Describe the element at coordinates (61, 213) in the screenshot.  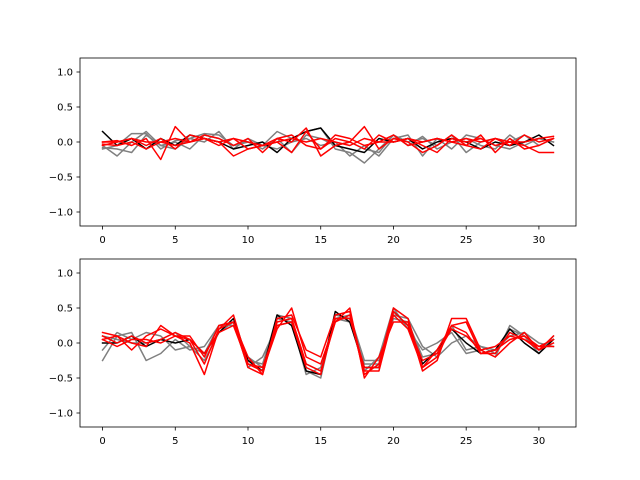
I see `top-y-tick-label: −1.0` at that location.